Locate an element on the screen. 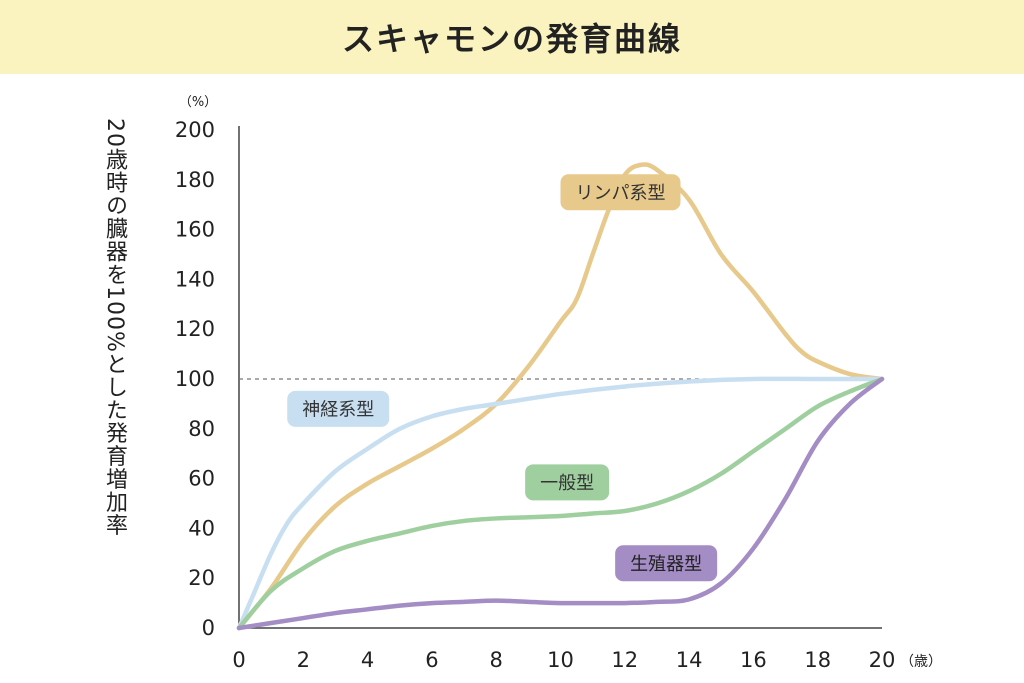 The image size is (1024, 683). y-tick-label: 120 is located at coordinates (195, 329).